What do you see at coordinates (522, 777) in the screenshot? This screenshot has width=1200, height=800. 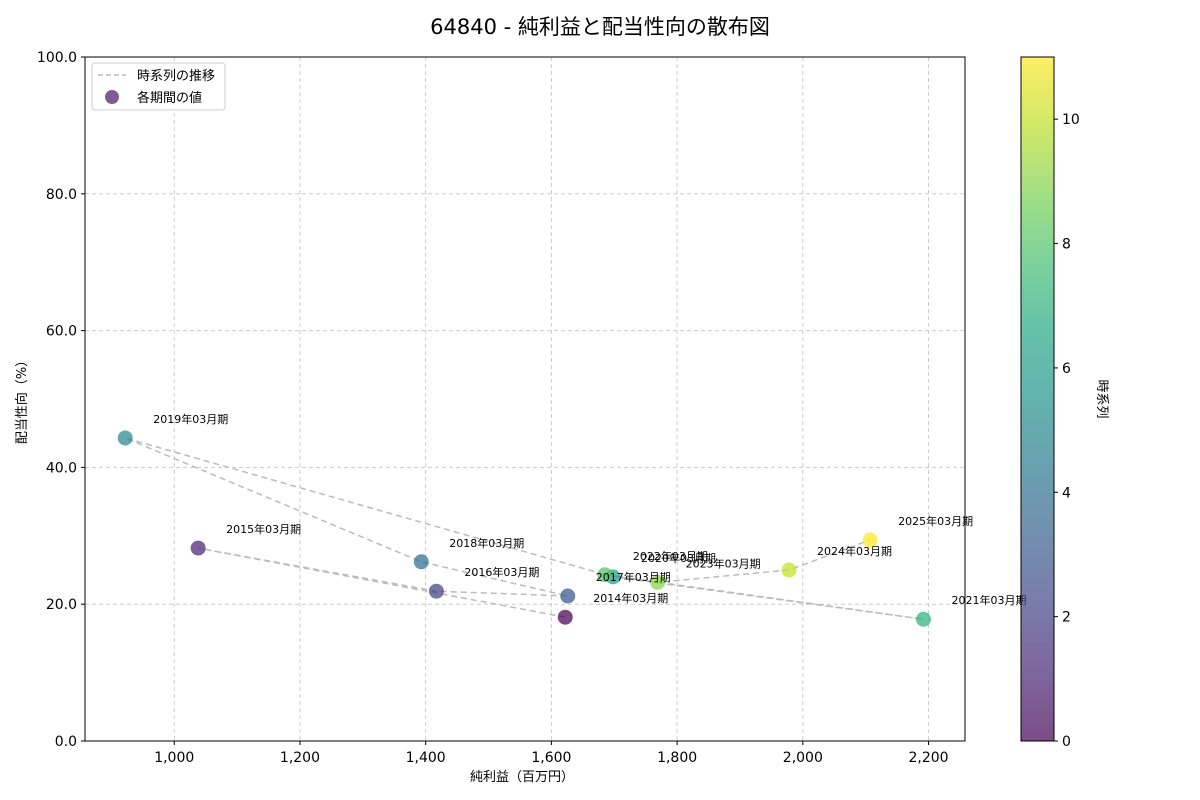 I see `x-axis-label: 純利益（百万円）` at bounding box center [522, 777].